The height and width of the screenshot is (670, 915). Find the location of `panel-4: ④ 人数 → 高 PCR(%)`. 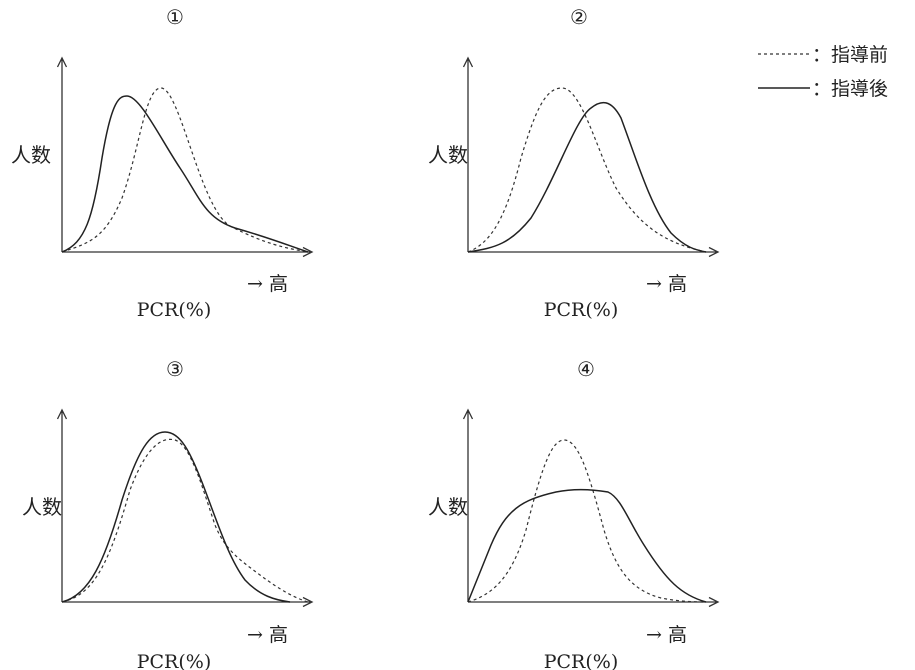

panel-4: ④ 人数 → 高 PCR(%) is located at coordinates (574, 513).